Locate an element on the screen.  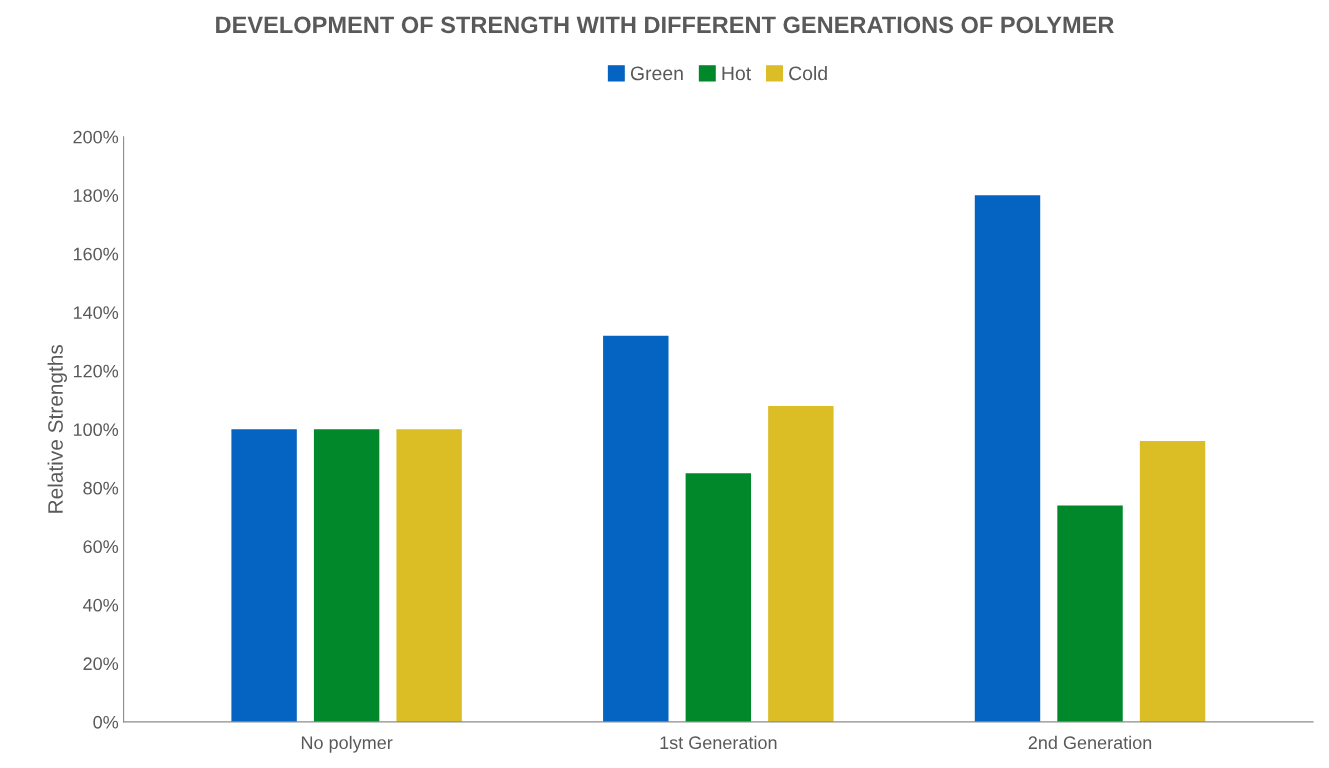
legend-label: Cold is located at coordinates (808, 73).